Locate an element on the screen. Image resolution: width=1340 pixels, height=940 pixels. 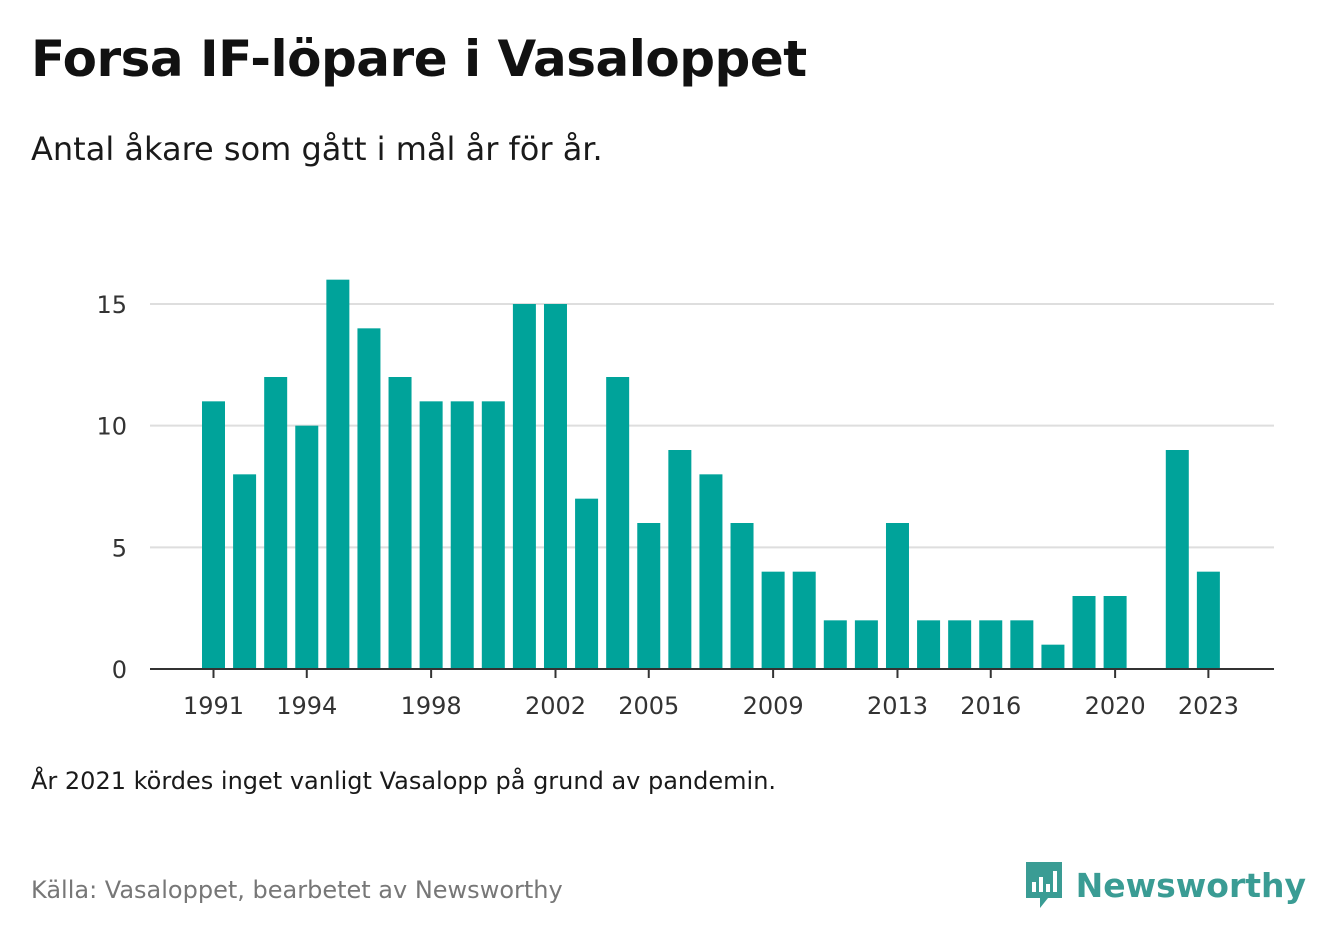
newsworthy-logo-icon is located at coordinates (1043, 885).